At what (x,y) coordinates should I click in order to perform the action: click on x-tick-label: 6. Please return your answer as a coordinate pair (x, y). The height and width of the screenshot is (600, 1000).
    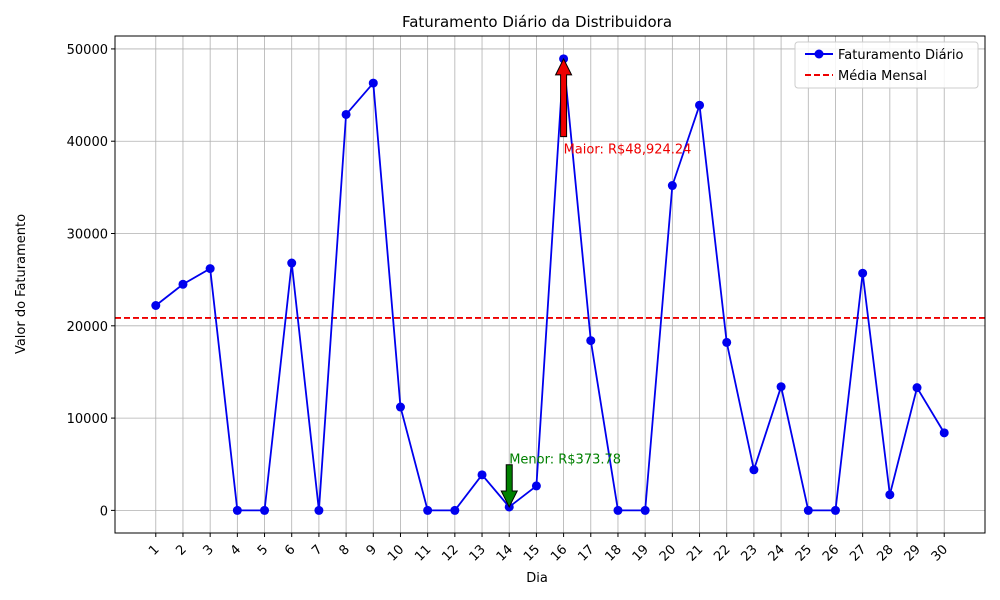
    Looking at the image, I should click on (290, 550).